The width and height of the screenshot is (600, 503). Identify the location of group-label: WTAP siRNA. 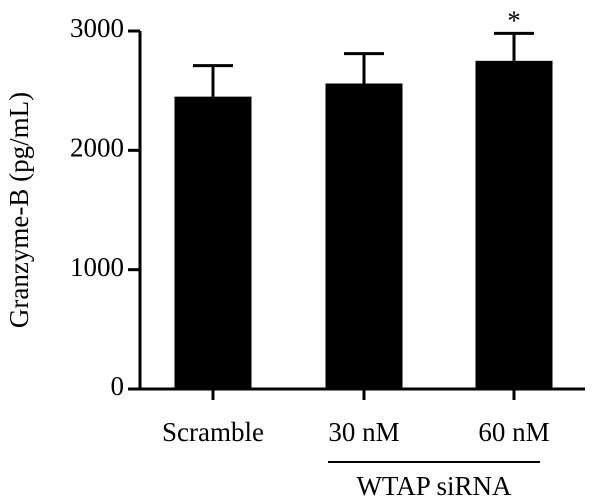
(434, 486).